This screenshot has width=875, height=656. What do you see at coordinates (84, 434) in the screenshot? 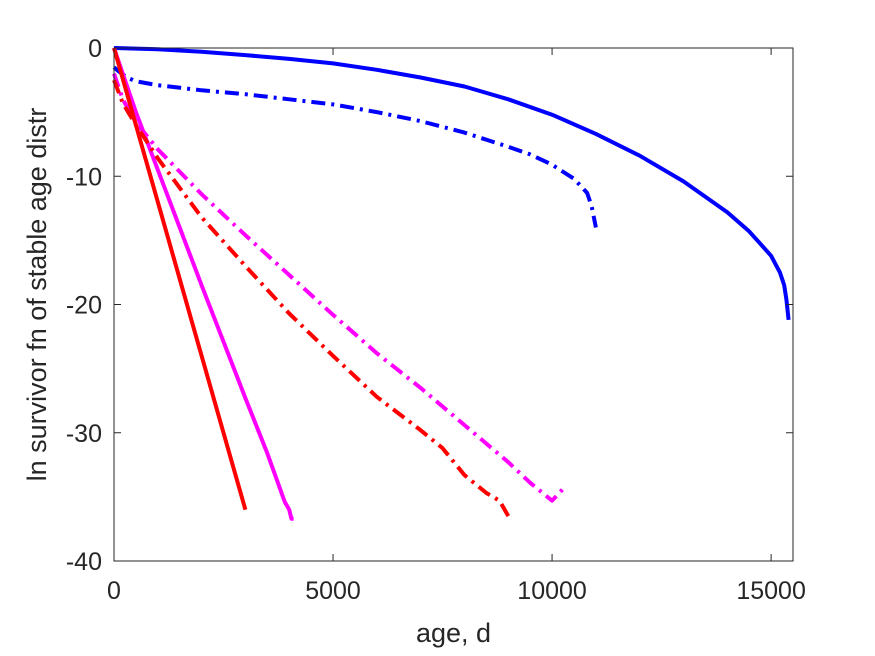
I see `y-tick-label: -30` at bounding box center [84, 434].